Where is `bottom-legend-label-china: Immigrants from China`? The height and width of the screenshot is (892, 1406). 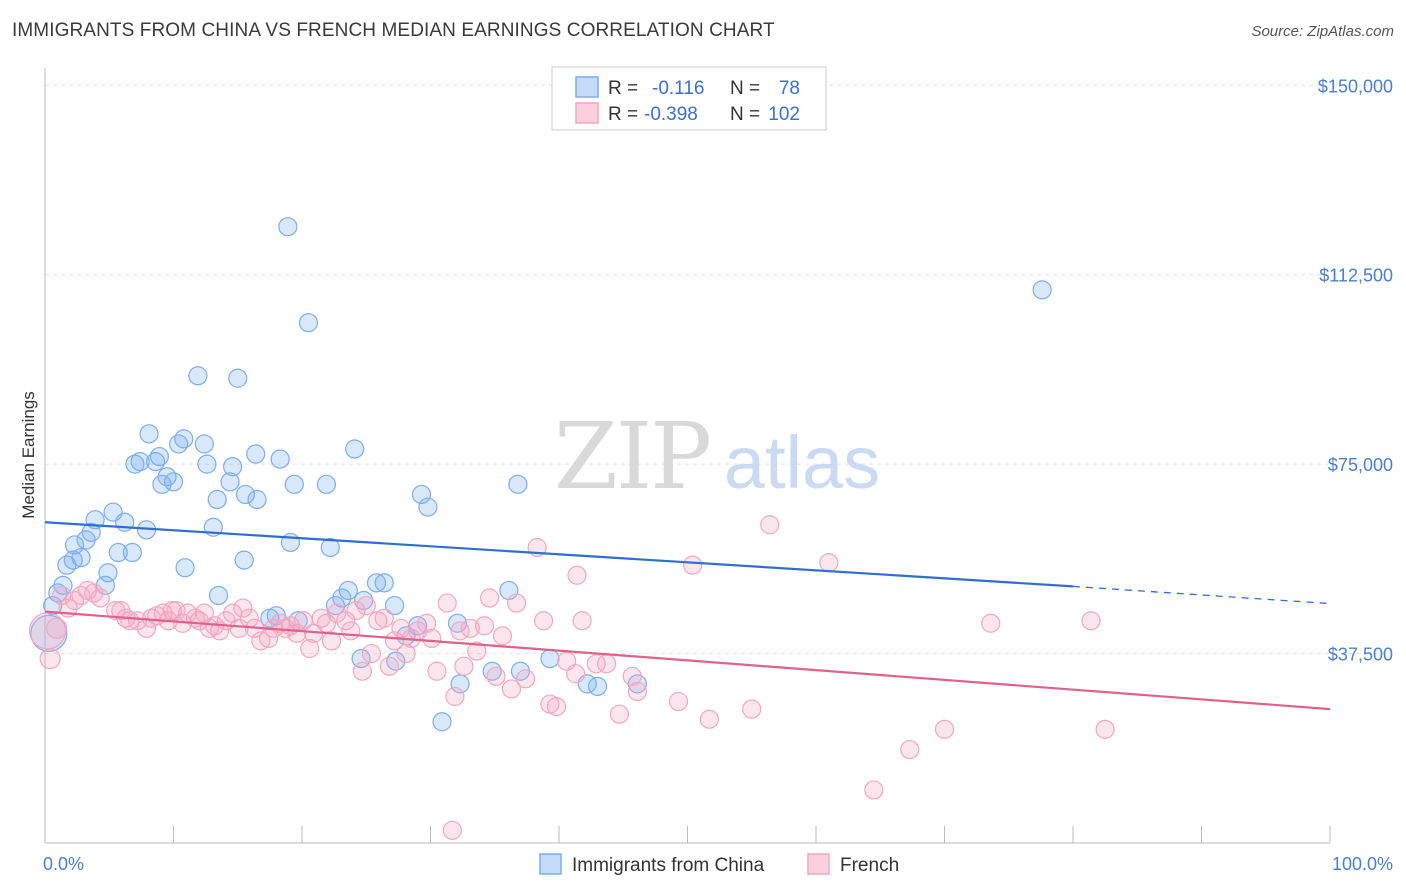
bottom-legend-label-china: Immigrants from China is located at coordinates (668, 865).